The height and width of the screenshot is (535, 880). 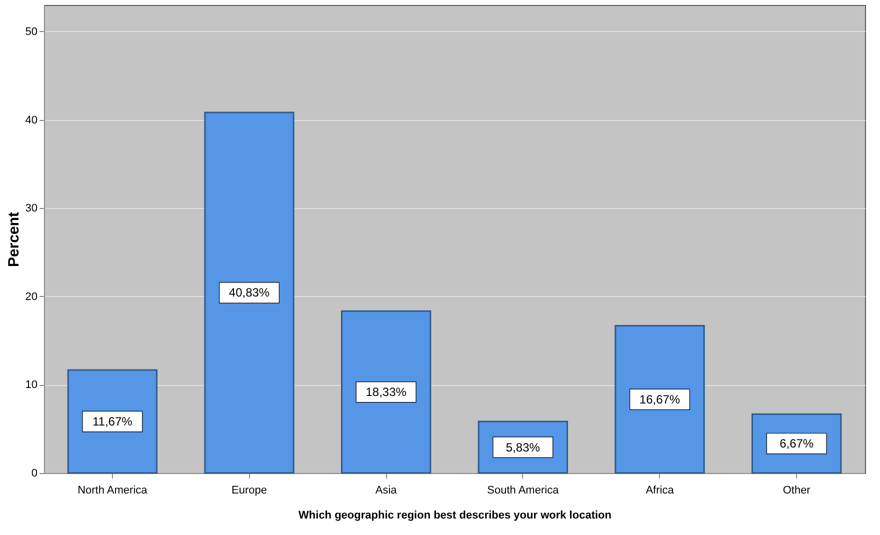 I want to click on x-axis-title: Which geographic region best describes your work location, so click(x=455, y=516).